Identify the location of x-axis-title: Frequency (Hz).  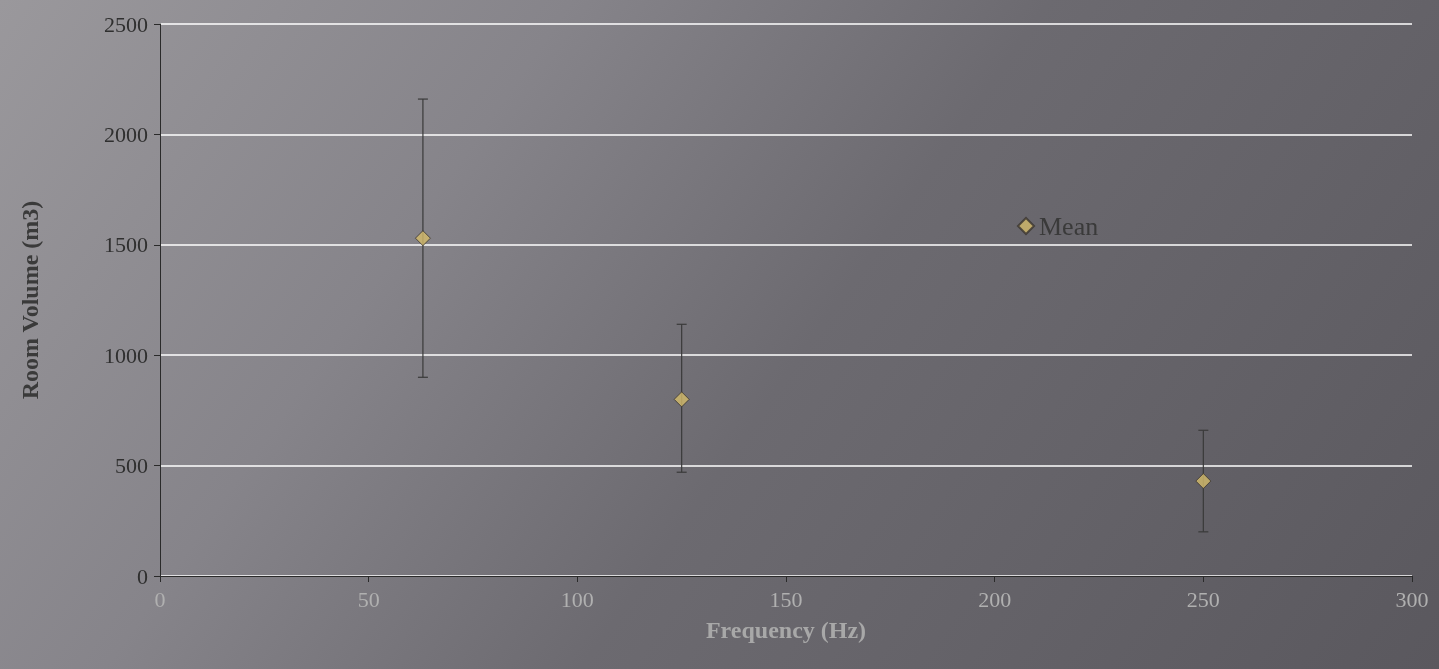
(786, 630).